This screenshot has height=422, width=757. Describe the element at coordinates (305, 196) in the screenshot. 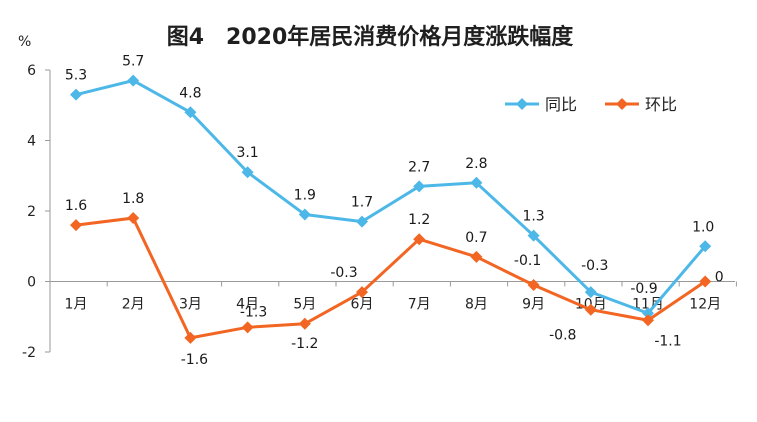

I see `data-label: 1.9` at that location.